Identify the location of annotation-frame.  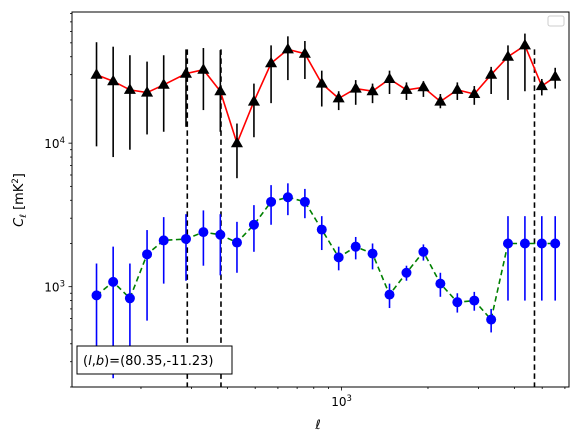
(154, 360).